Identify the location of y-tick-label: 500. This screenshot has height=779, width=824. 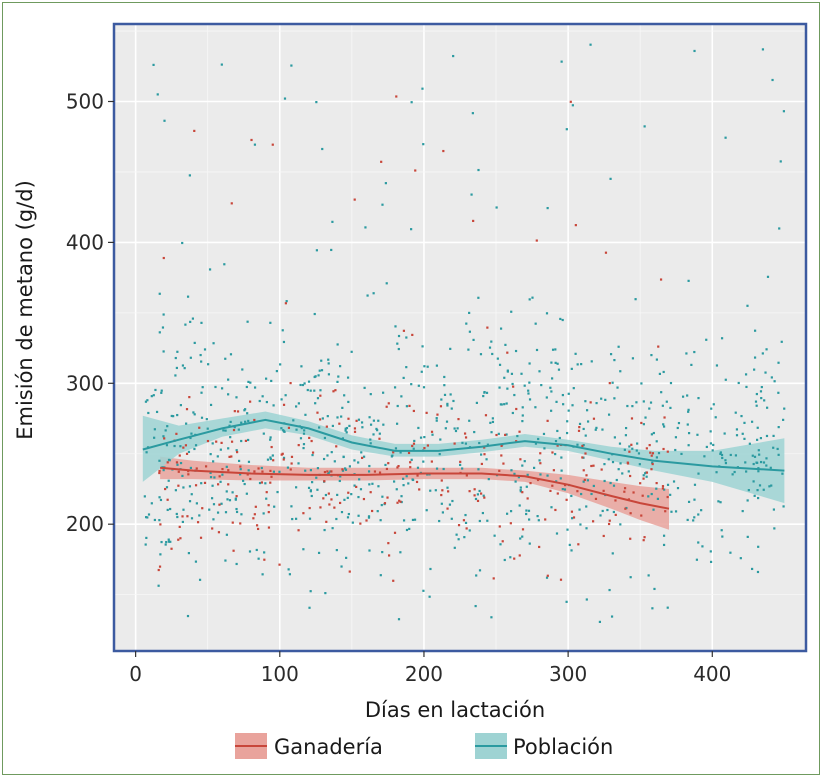
(85, 101).